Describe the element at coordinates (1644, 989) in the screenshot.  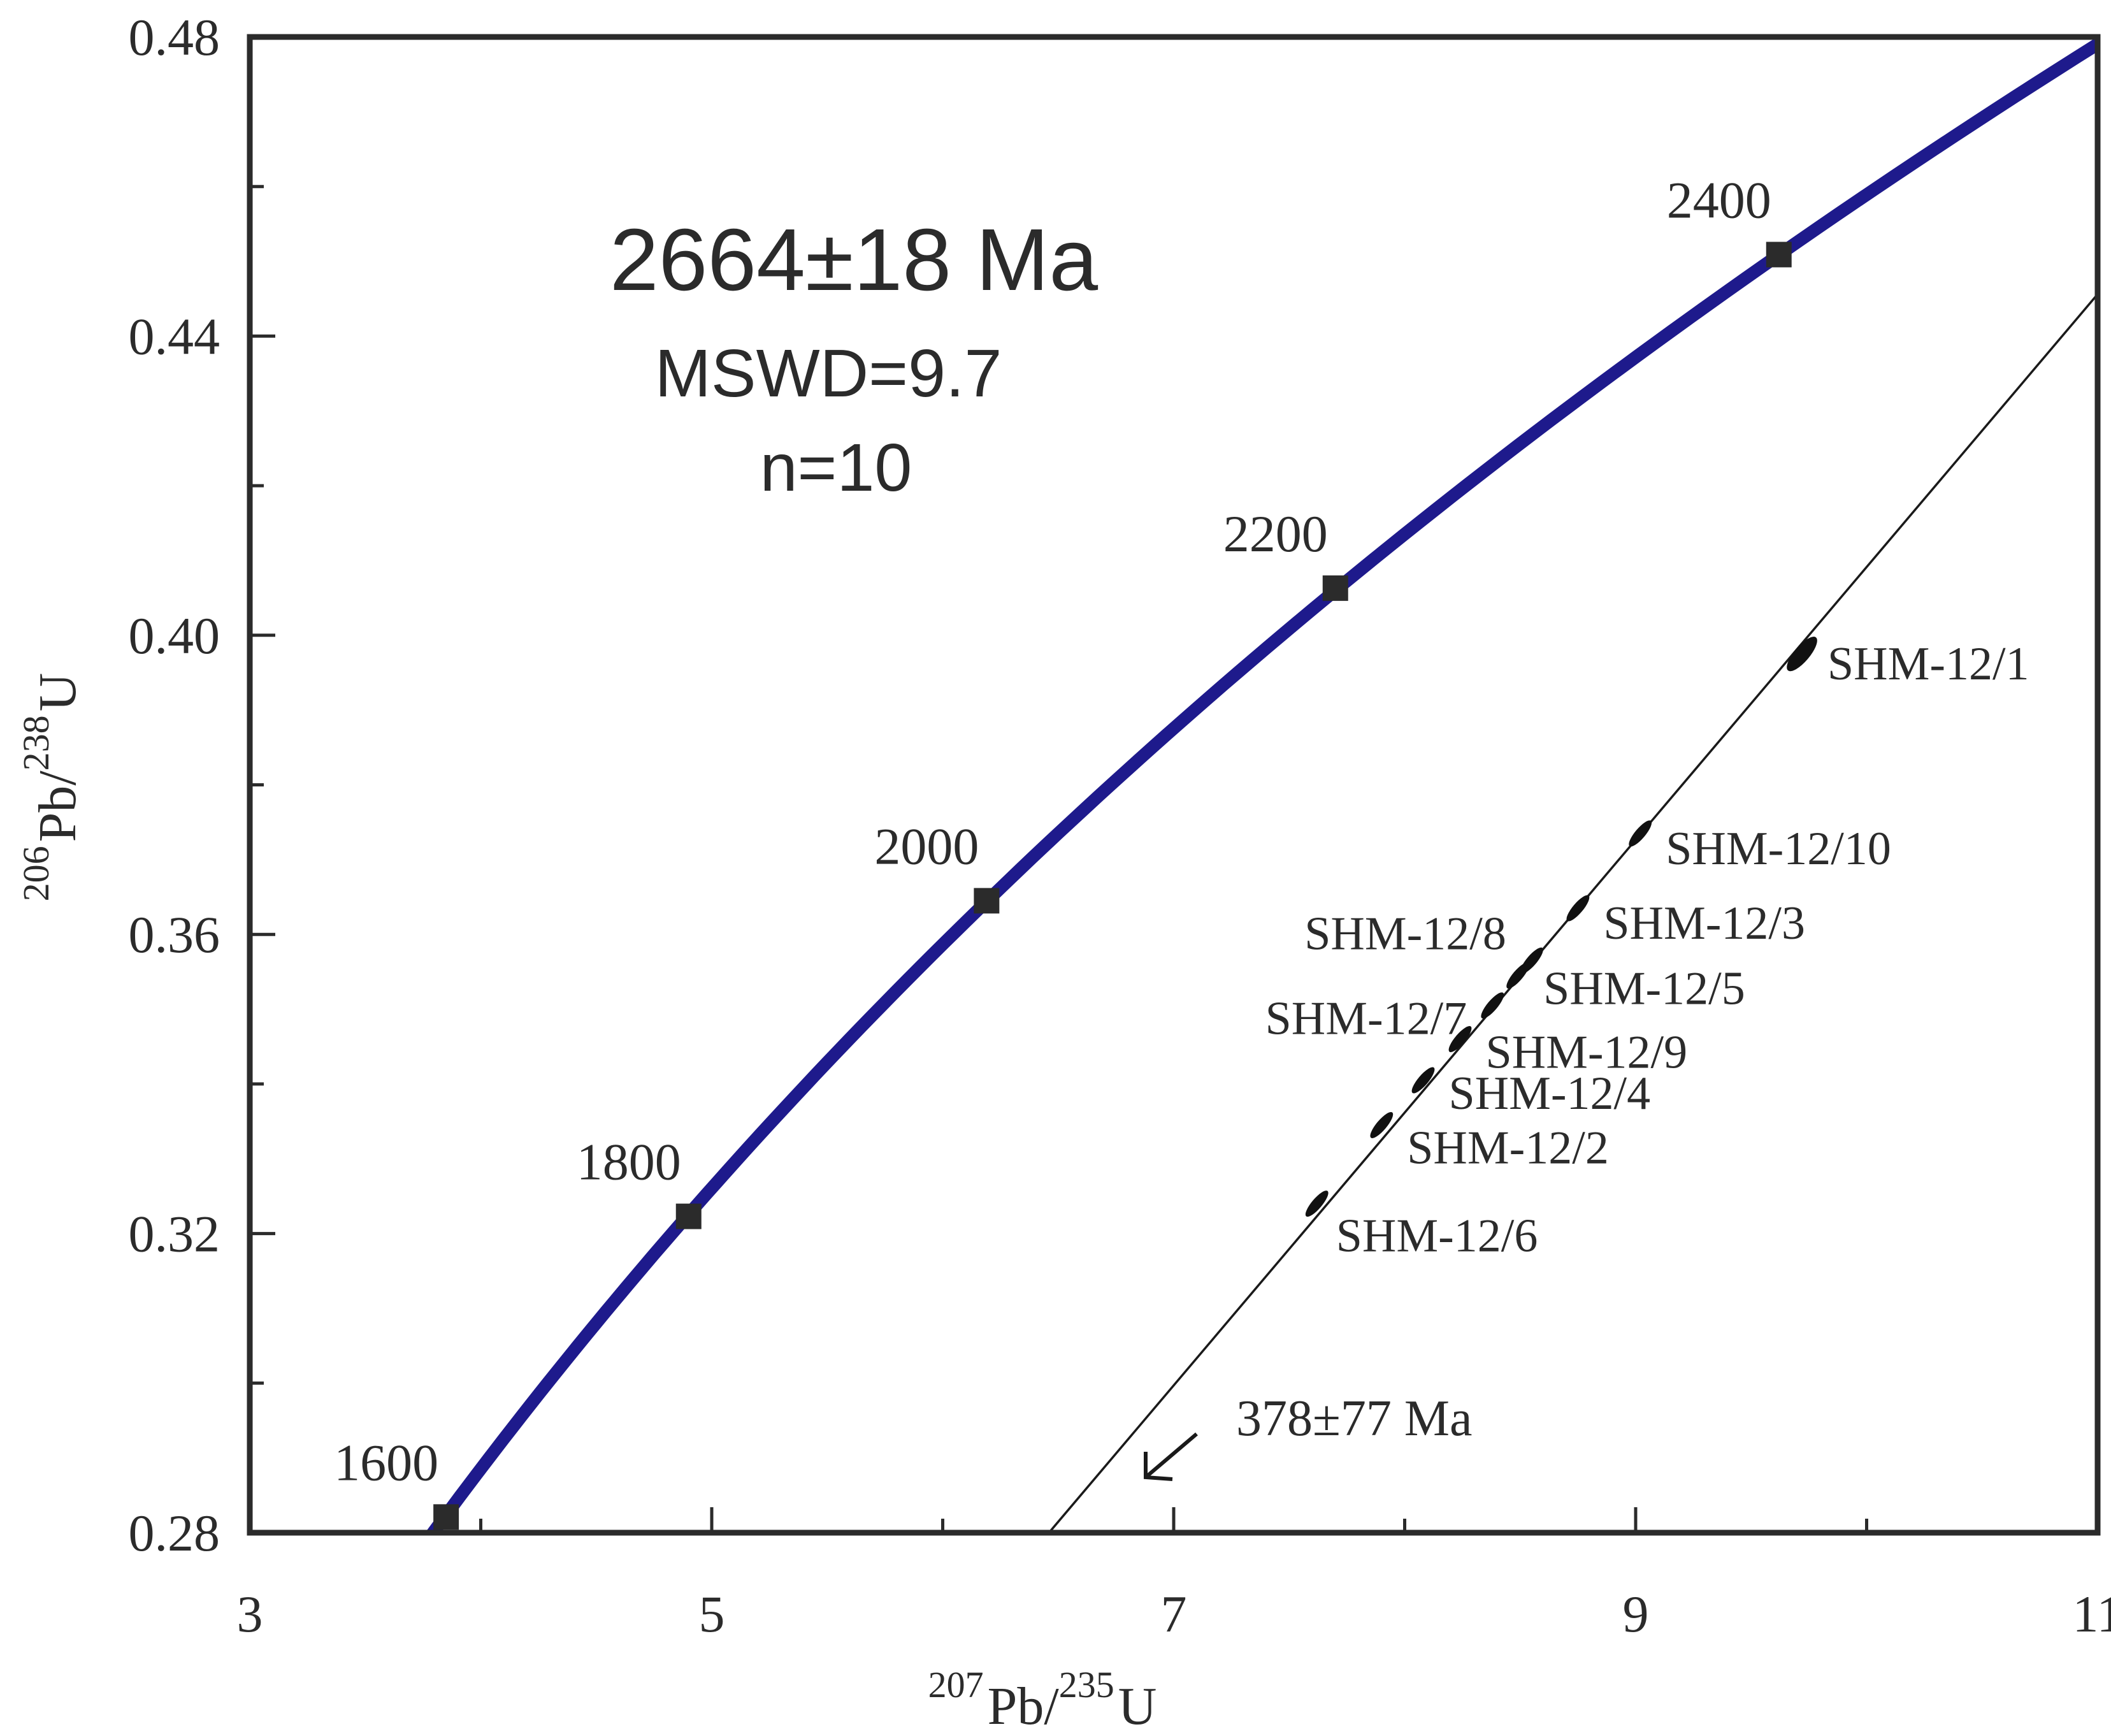
I see `sample-label: SHM-12/5` at that location.